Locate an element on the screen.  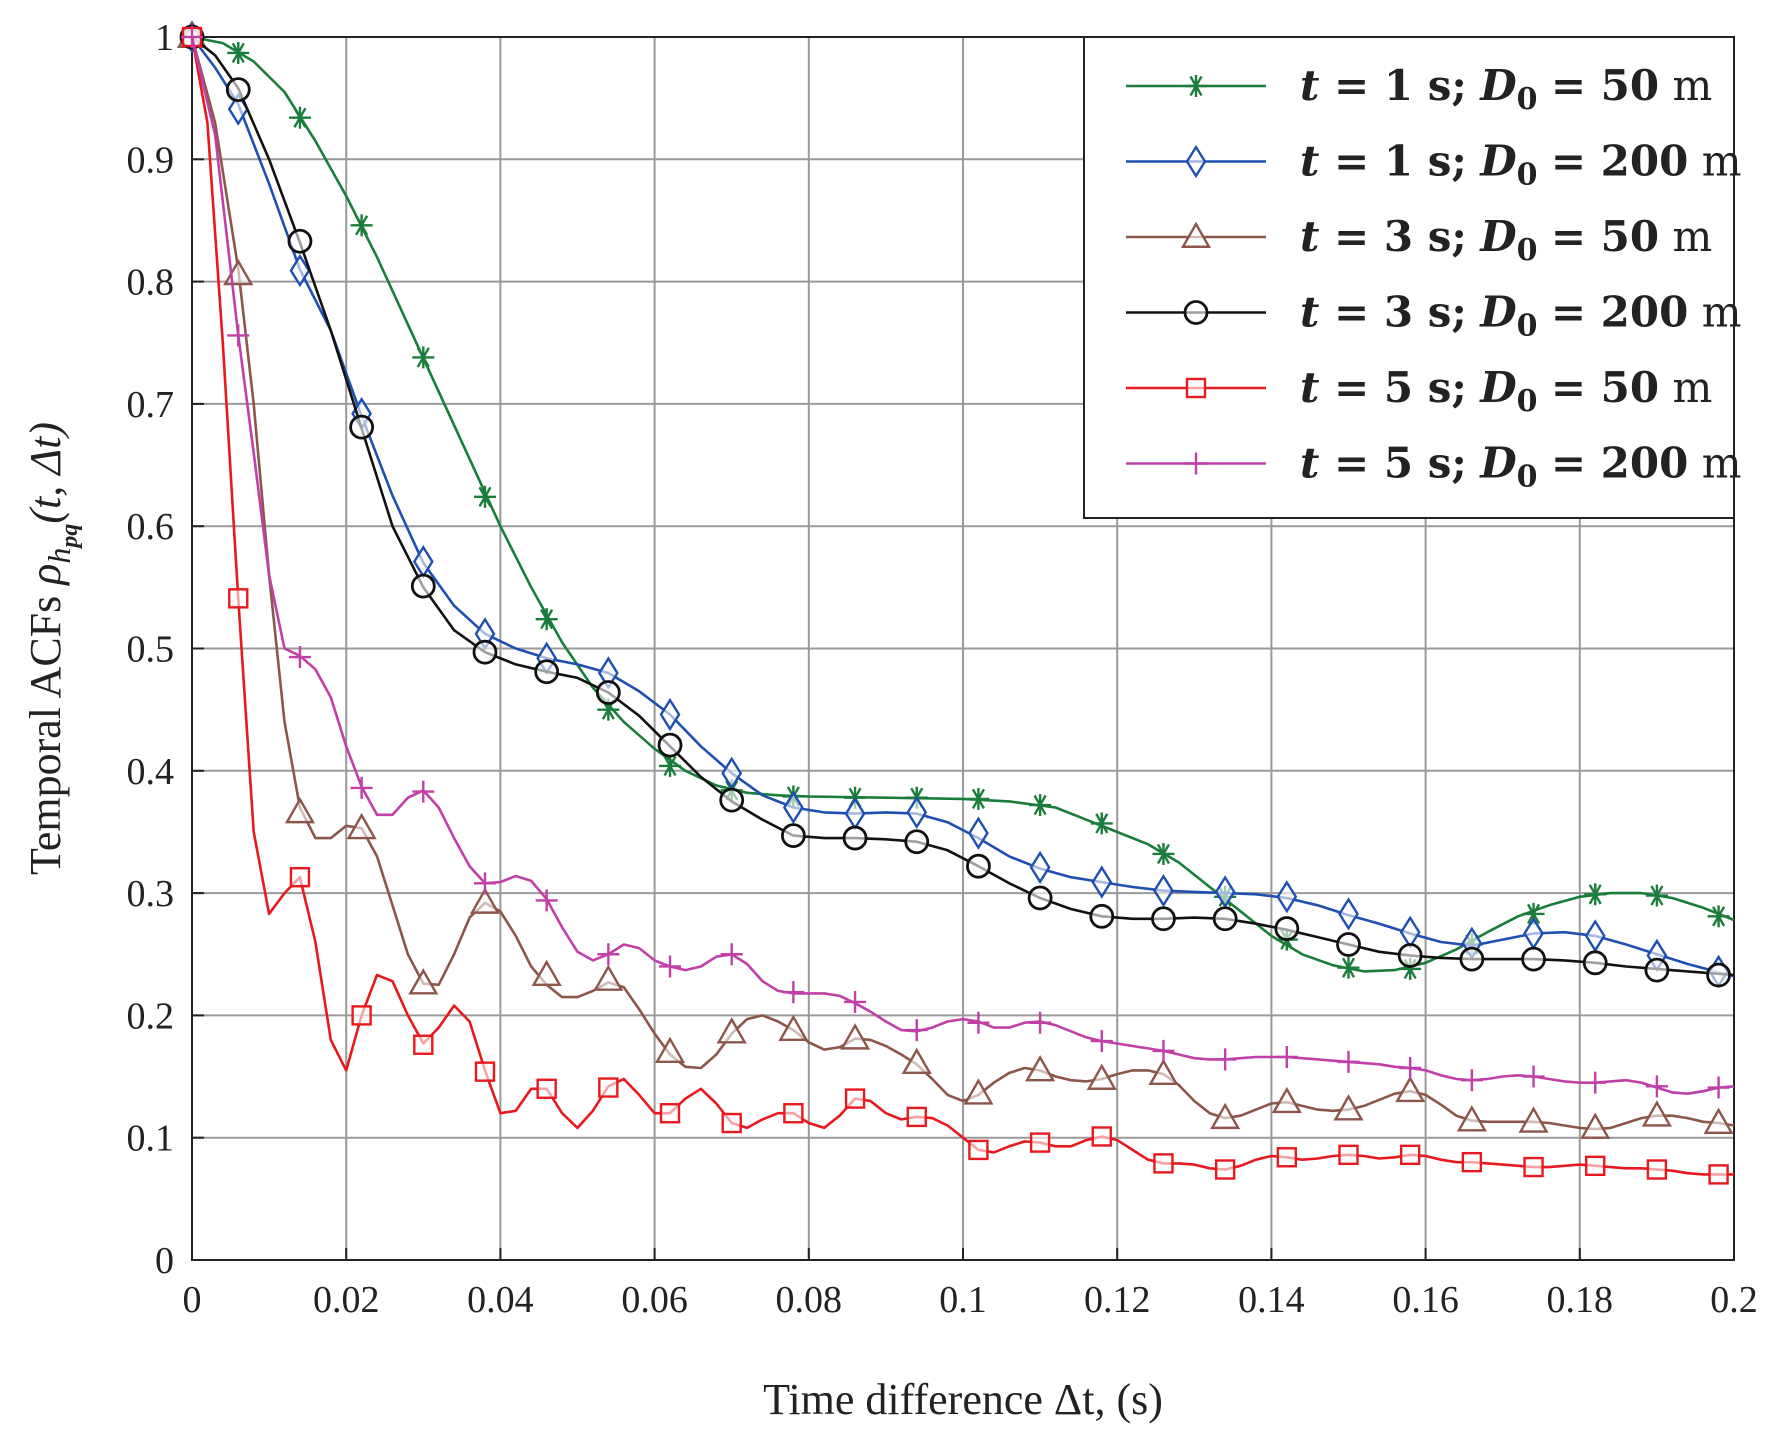
y-tick-label: 0.8 is located at coordinates (151, 283).